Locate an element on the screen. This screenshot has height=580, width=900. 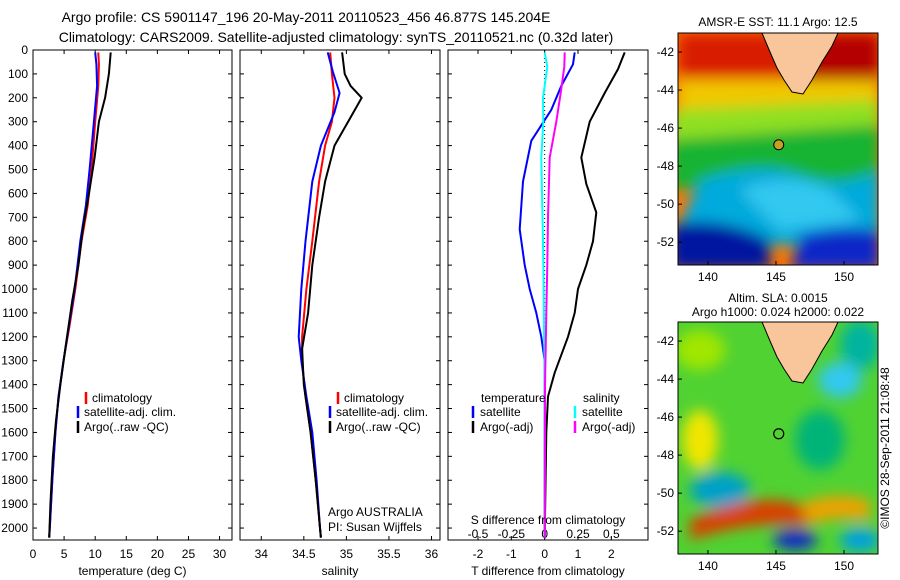
difference-top-axis-label: S difference from climatology is located at coordinates (548, 520).